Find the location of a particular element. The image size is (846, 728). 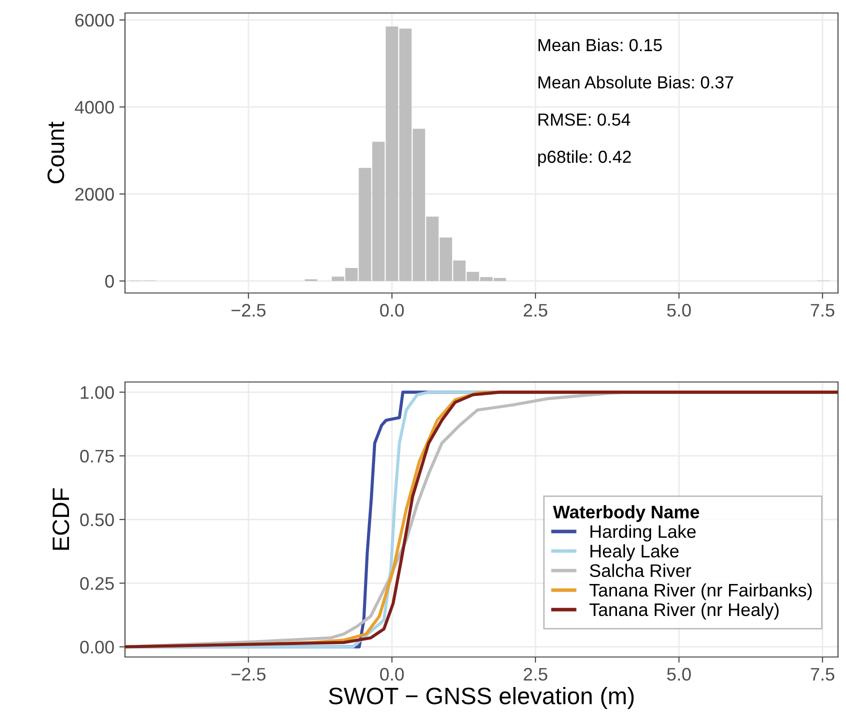

y-tick-label: 4000 is located at coordinates (94, 107).